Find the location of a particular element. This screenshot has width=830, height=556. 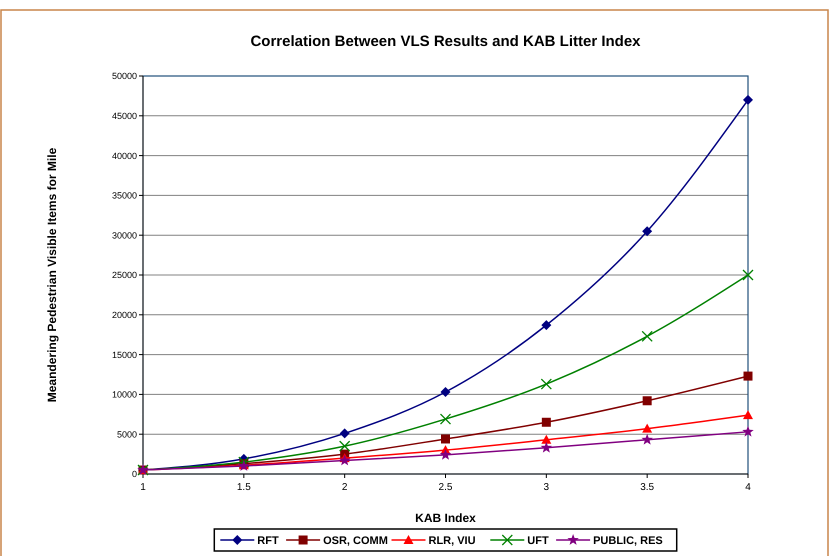

y-tick-label: 50000 is located at coordinates (124, 76).